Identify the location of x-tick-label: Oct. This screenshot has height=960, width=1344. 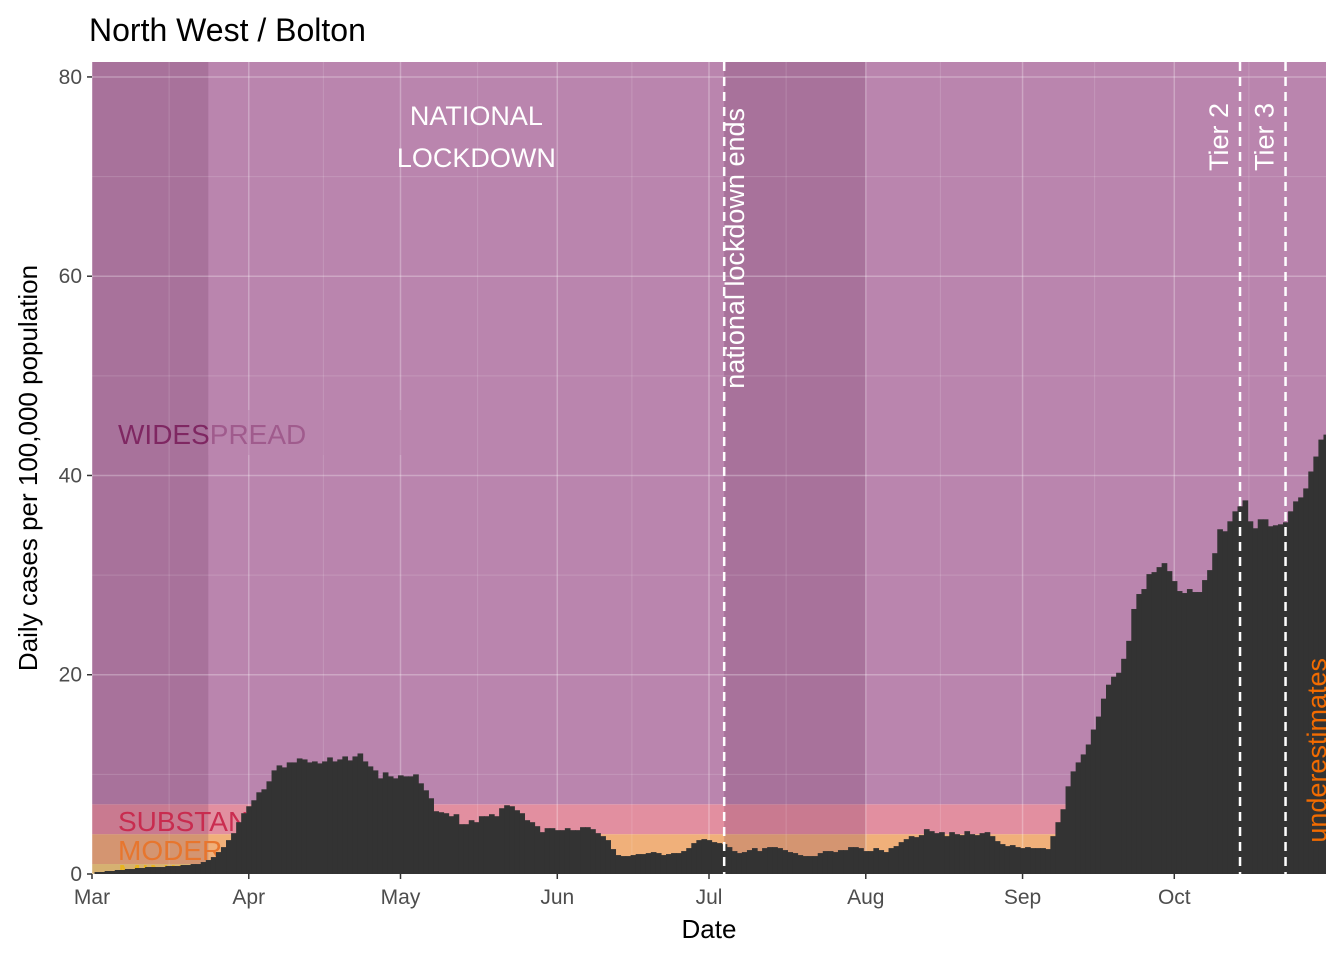
(1174, 897).